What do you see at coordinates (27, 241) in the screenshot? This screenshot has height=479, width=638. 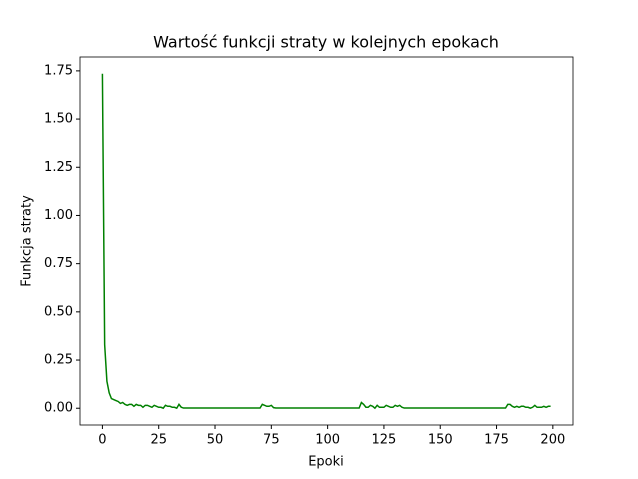 I see `y-axis-label: Funkcja straty` at bounding box center [27, 241].